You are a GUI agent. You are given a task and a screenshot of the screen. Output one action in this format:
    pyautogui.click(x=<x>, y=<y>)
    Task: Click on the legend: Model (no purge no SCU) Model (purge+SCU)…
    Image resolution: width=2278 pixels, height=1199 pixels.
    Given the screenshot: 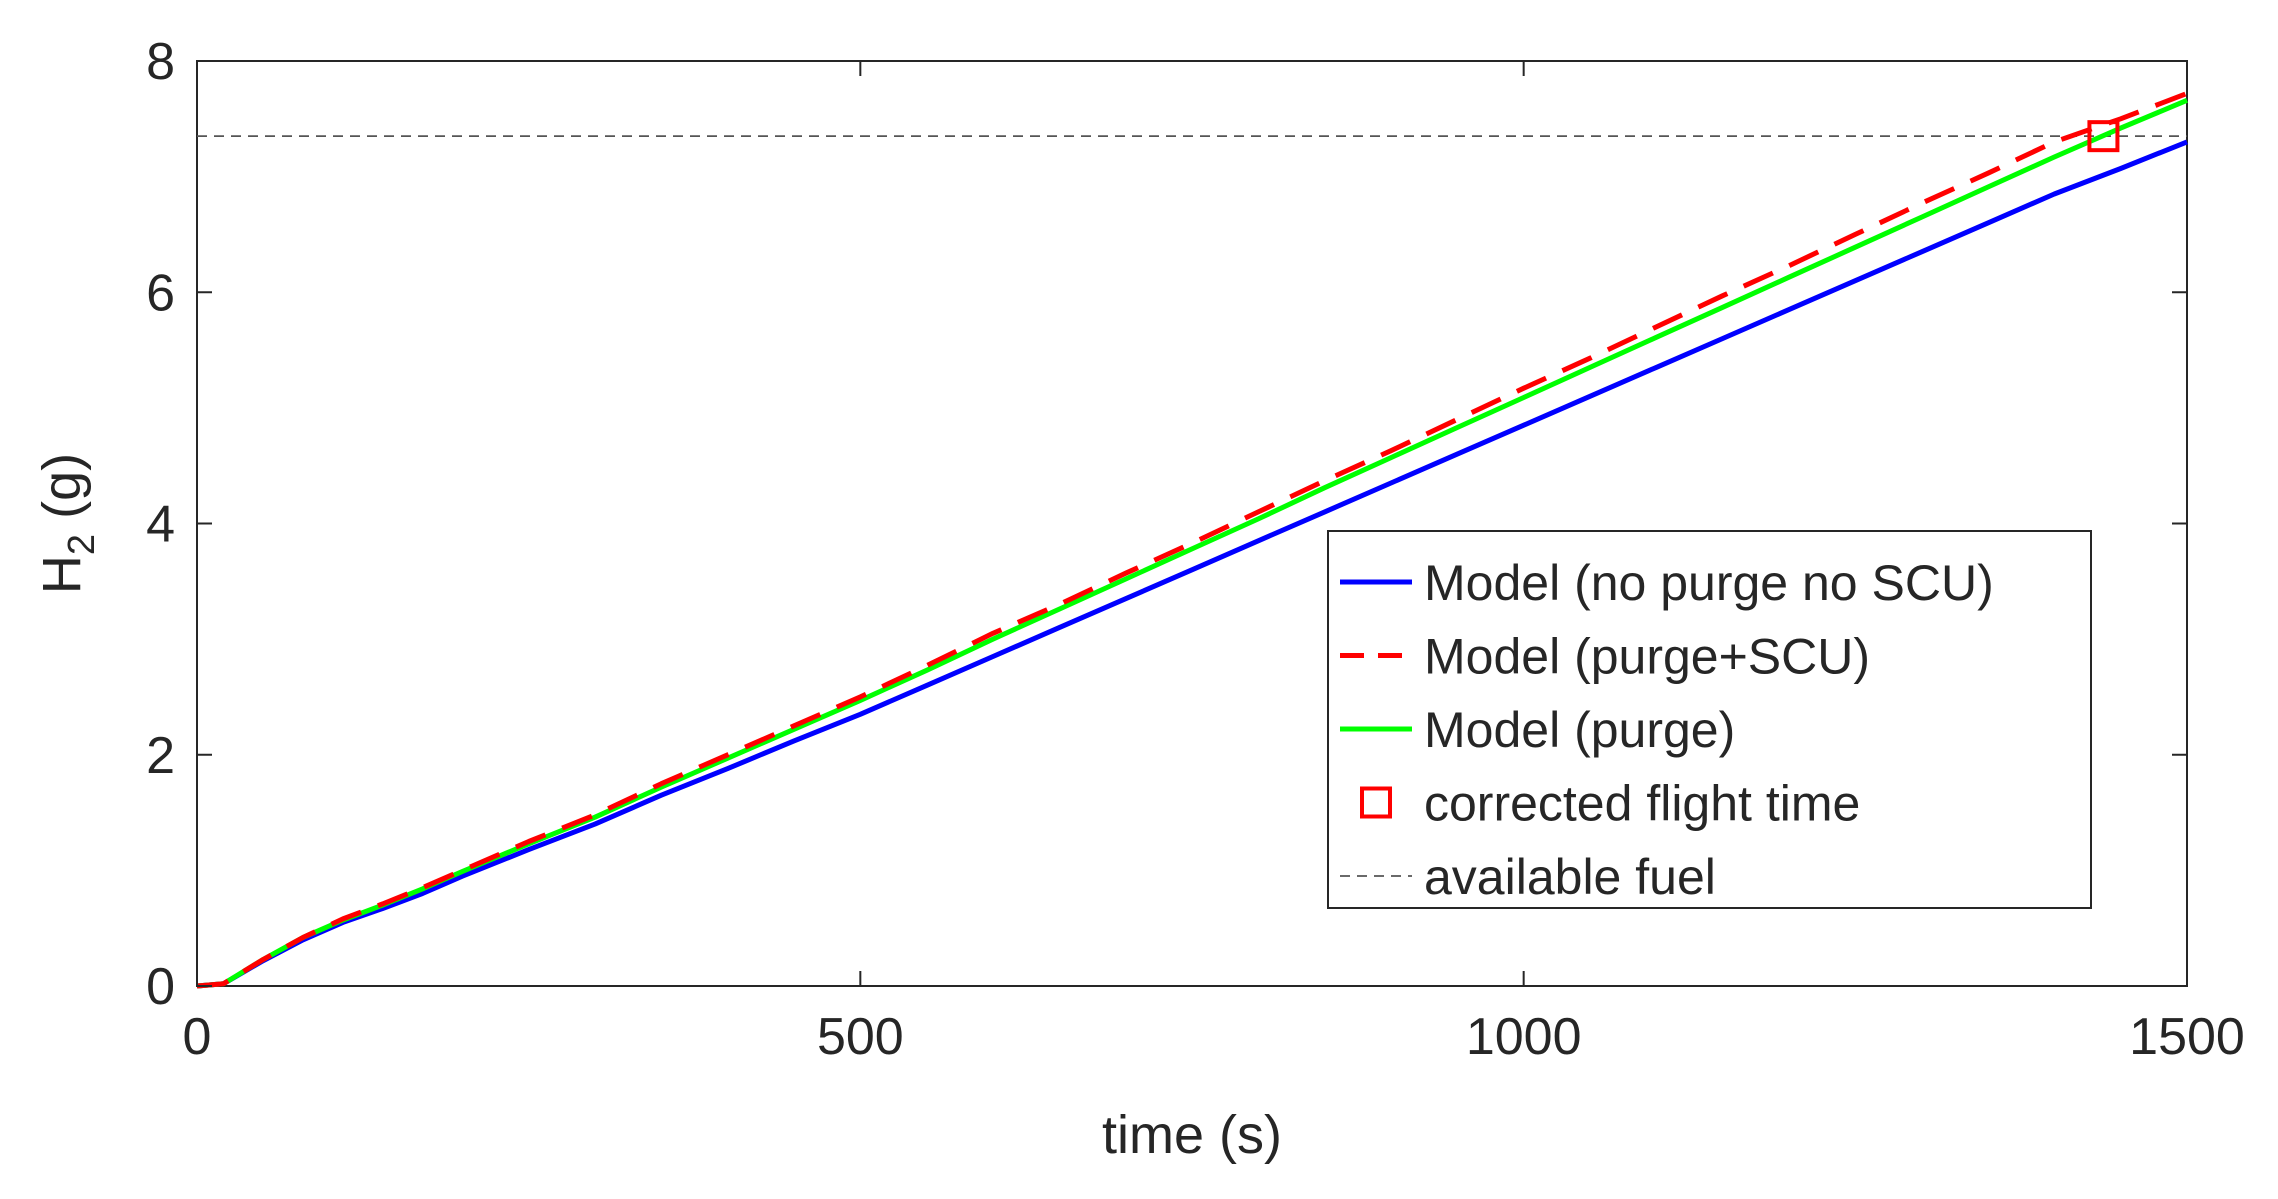 What is the action you would take?
    pyautogui.click(x=1709, y=719)
    